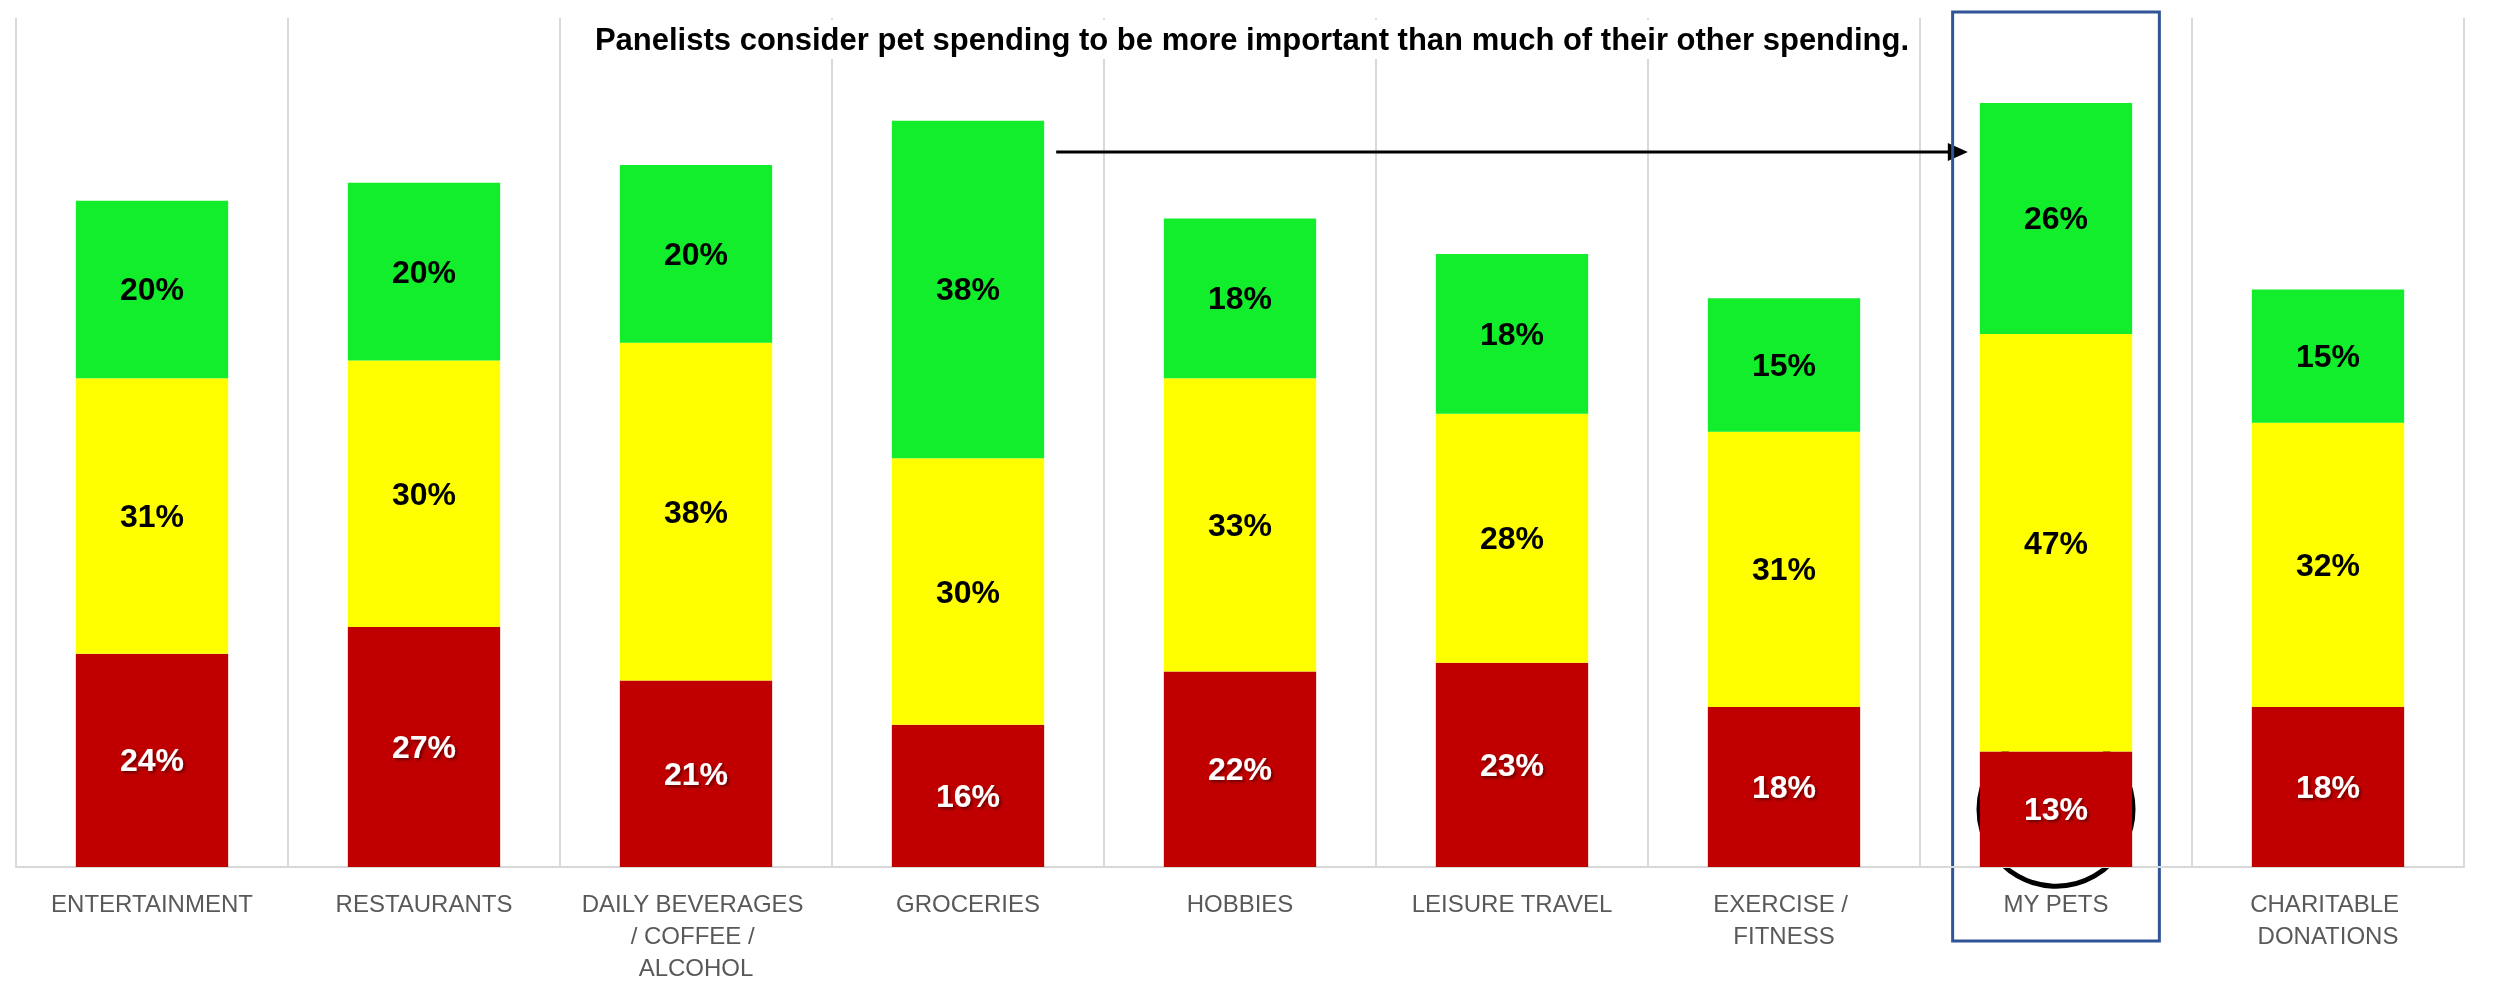  What do you see at coordinates (2056, 903) in the screenshot?
I see `x-tick-label: MY PETS` at bounding box center [2056, 903].